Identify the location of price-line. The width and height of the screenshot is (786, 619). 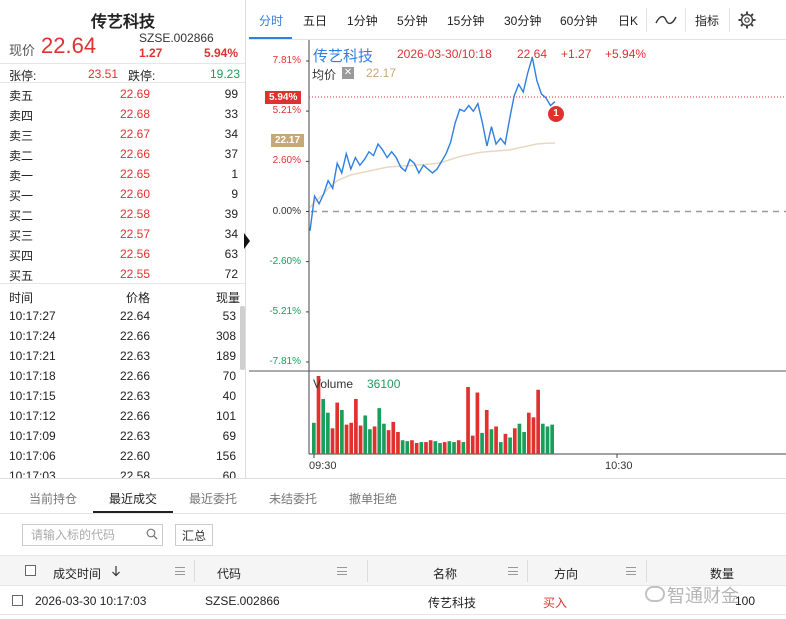
(432, 144).